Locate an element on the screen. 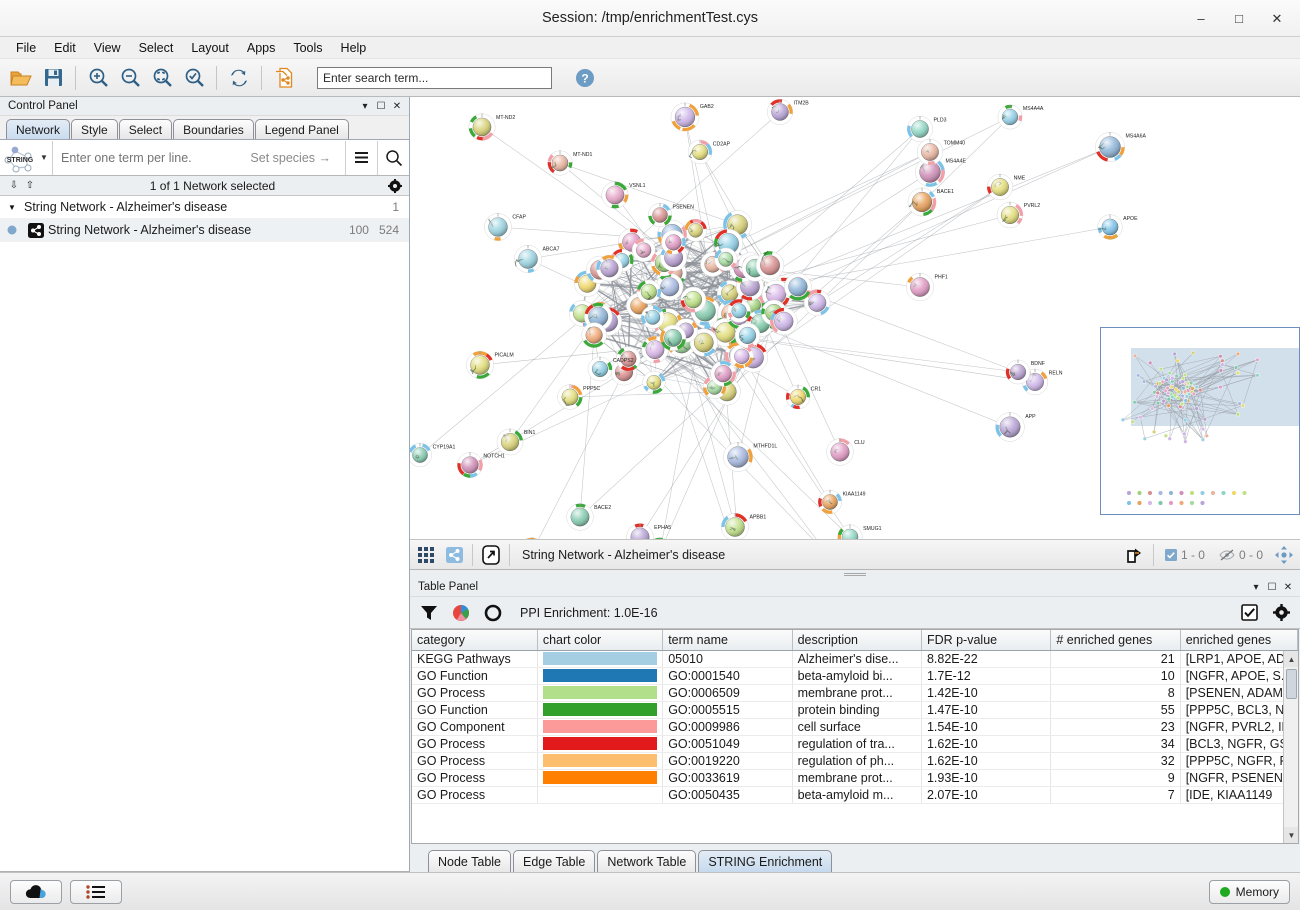  help-icon: ? is located at coordinates (585, 78).